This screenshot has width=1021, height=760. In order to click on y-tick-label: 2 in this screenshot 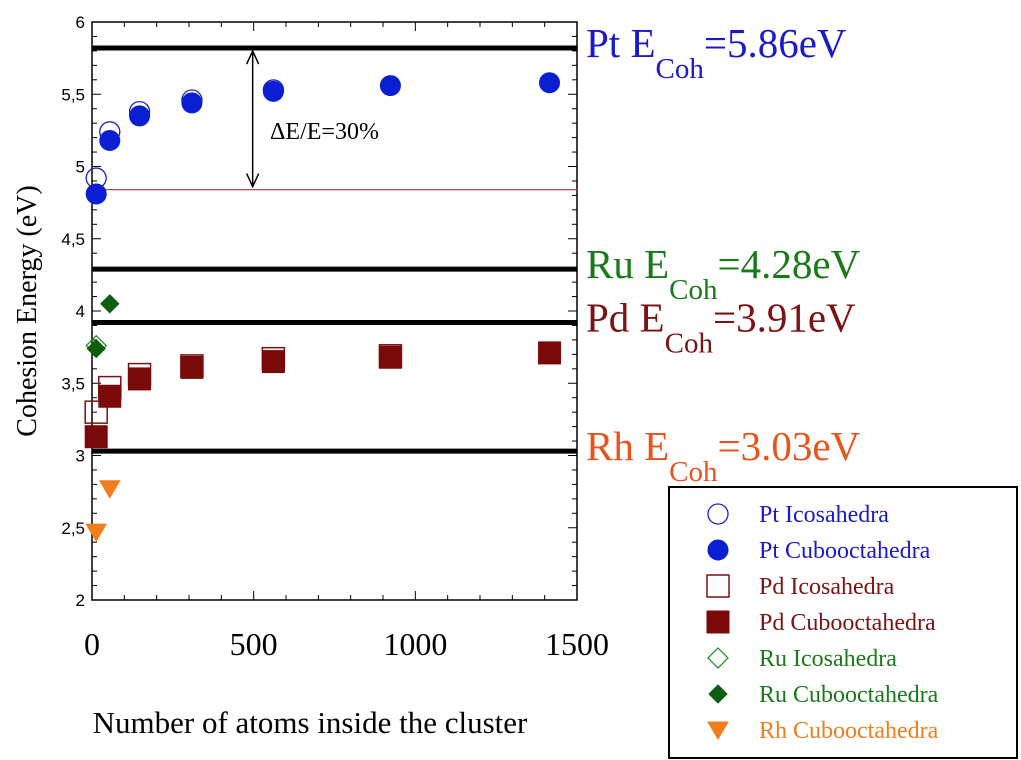, I will do `click(80, 600)`.